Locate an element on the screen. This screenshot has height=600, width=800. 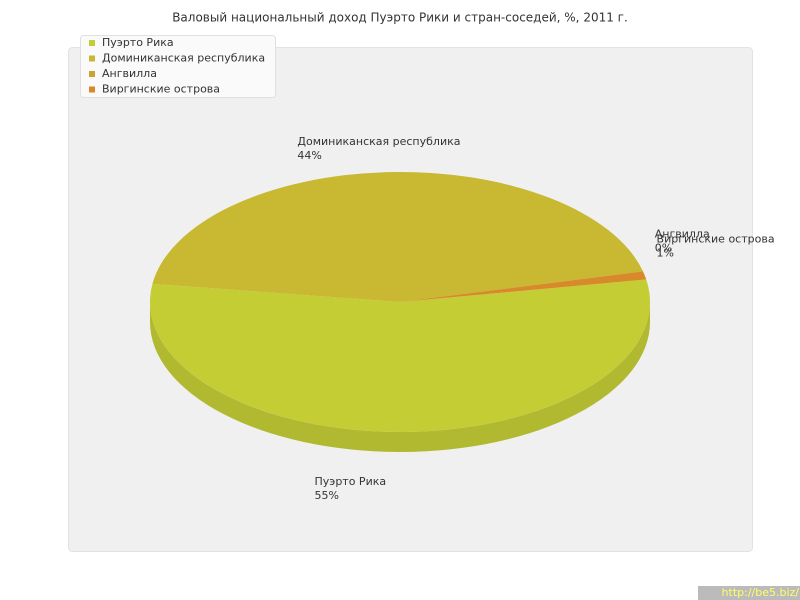
legend-label: Ангвилла is located at coordinates (129, 73).